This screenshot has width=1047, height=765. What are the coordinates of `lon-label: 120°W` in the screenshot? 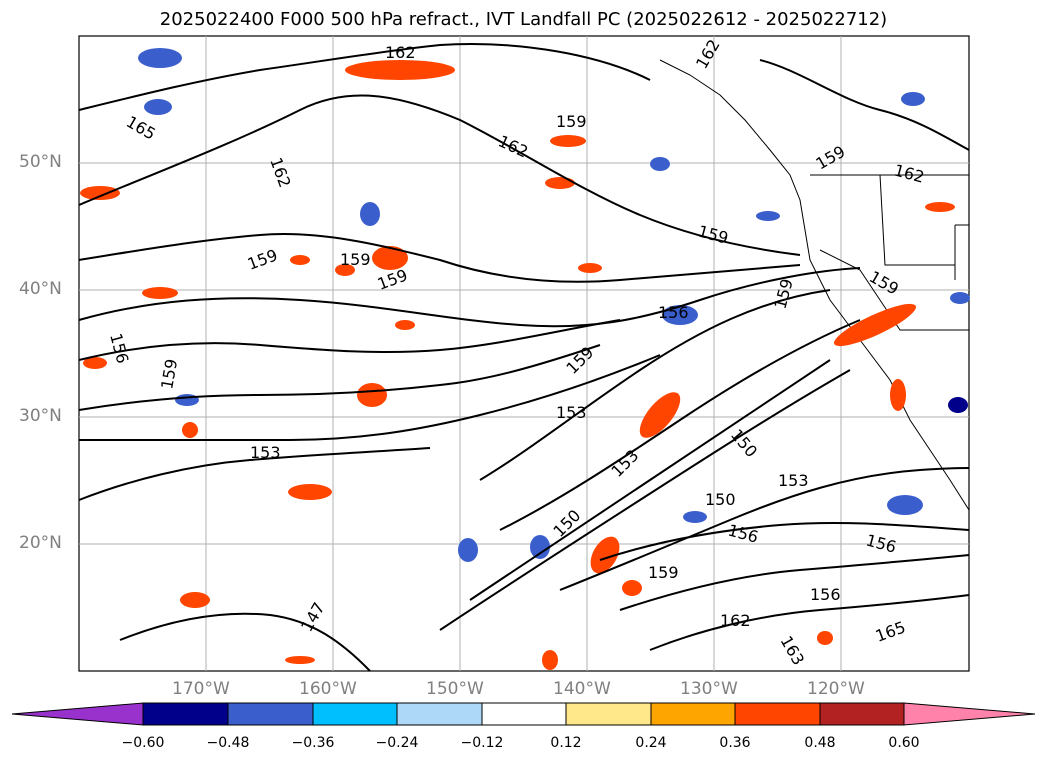 It's located at (836, 689).